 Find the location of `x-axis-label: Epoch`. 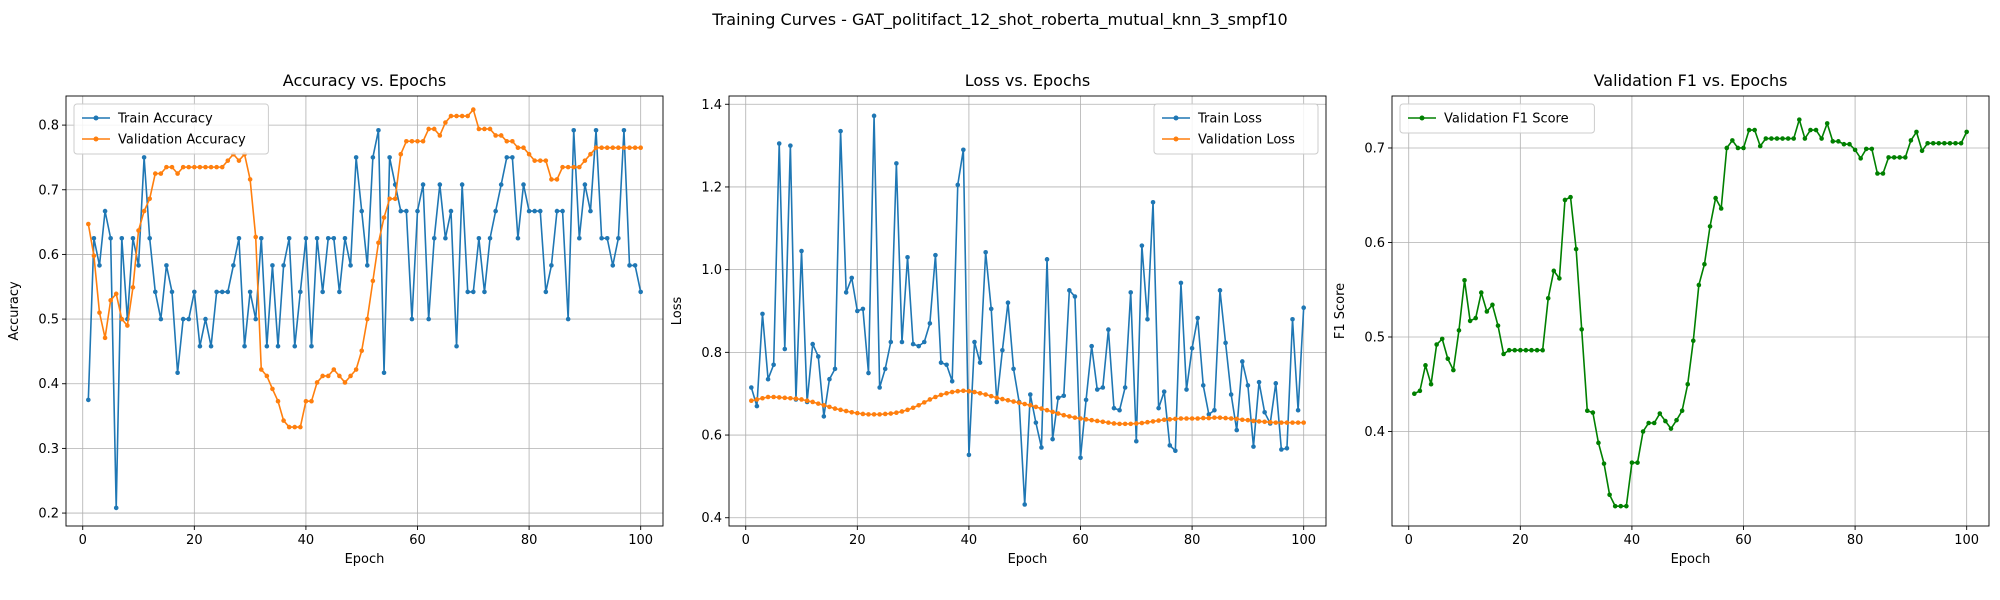

x-axis-label: Epoch is located at coordinates (1028, 559).